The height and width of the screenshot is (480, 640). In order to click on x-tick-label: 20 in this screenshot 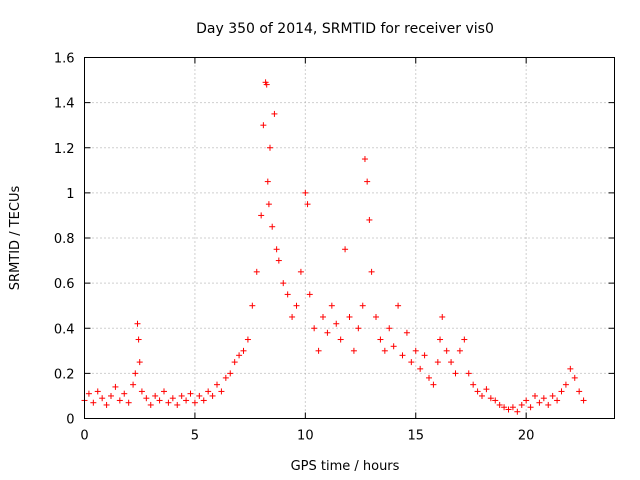, I will do `click(526, 436)`.